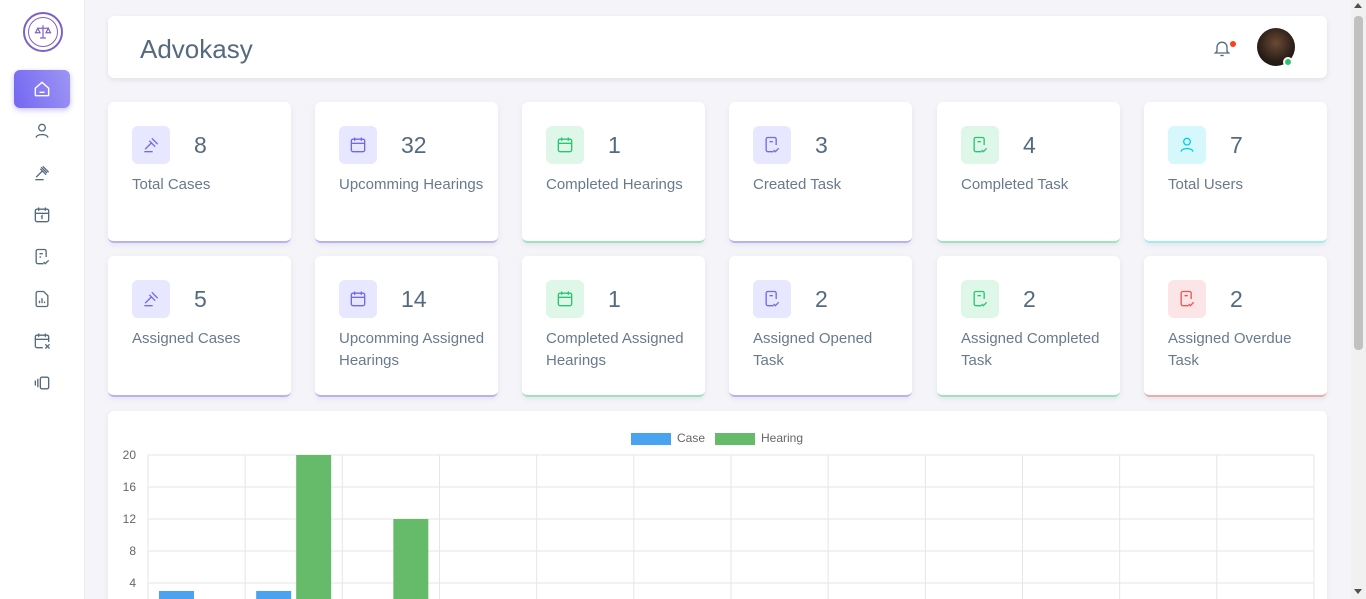  Describe the element at coordinates (615, 349) in the screenshot. I see `stat-label: Completed Assigned Hearings` at that location.